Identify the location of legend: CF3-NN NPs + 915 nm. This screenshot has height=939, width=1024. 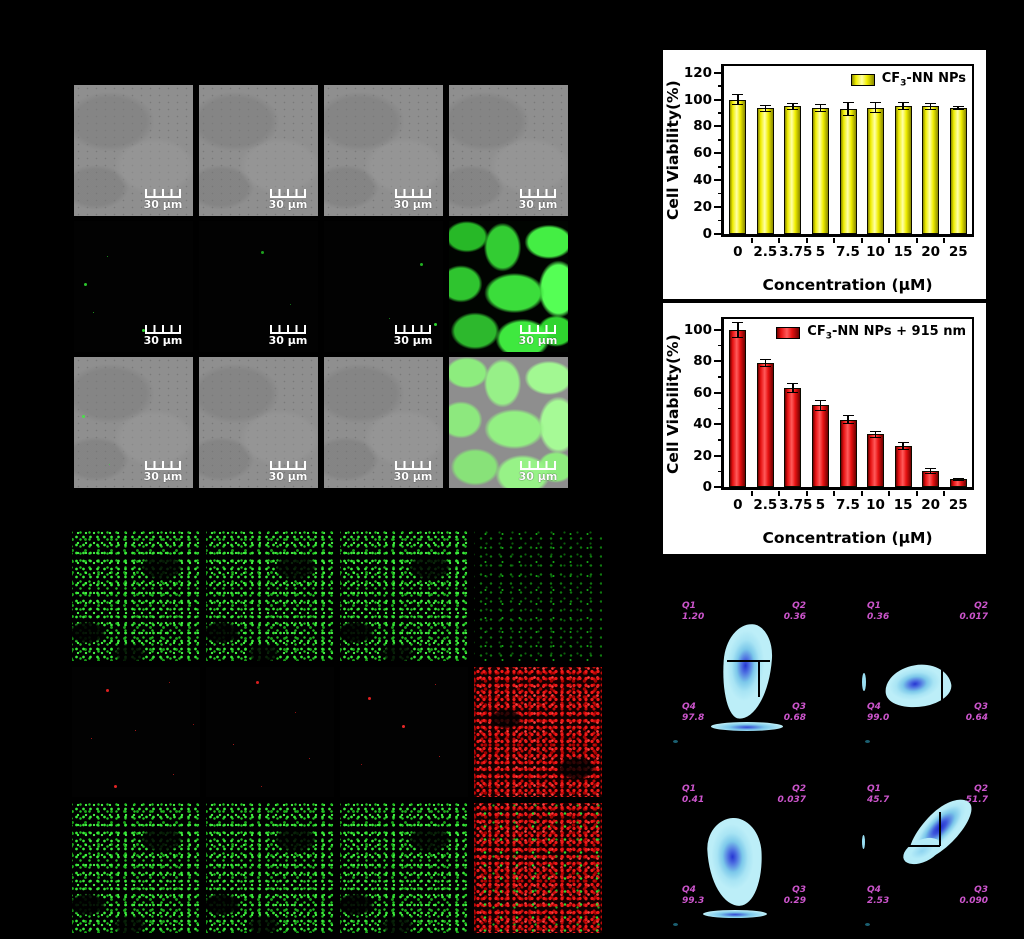
(871, 333).